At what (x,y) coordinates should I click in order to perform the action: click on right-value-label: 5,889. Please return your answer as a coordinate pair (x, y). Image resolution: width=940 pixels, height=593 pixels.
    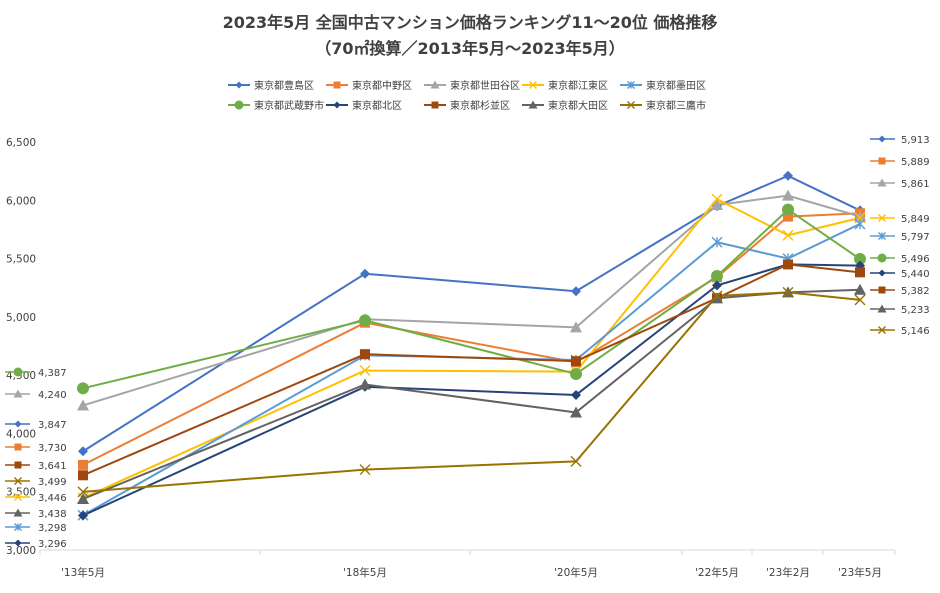
    Looking at the image, I should click on (900, 162).